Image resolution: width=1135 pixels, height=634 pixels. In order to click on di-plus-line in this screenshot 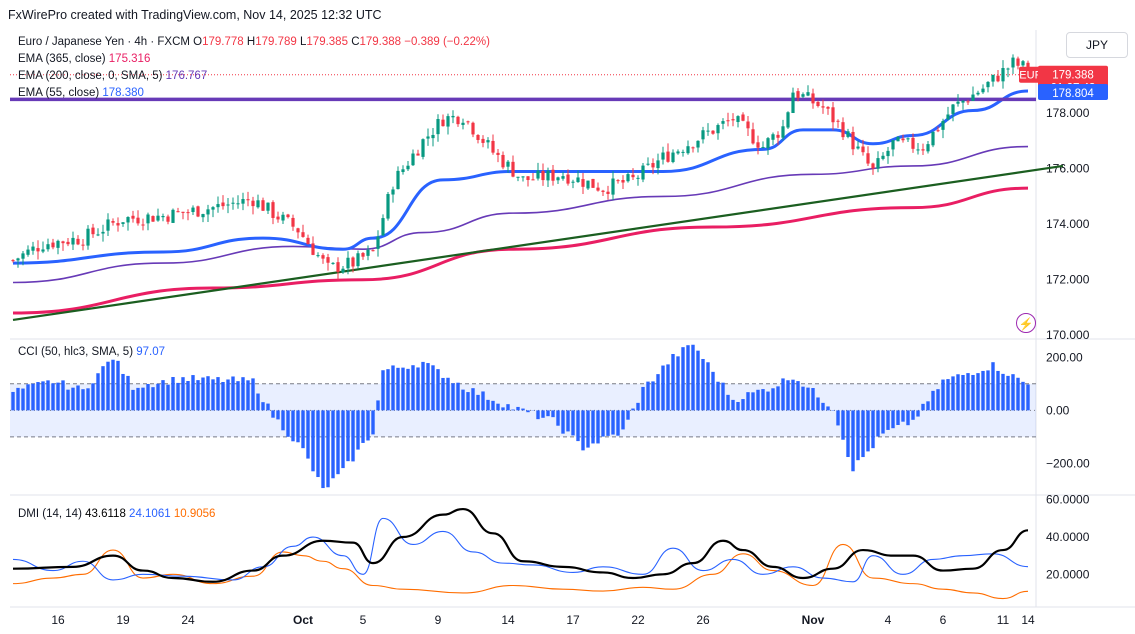, I will do `click(520, 550)`.